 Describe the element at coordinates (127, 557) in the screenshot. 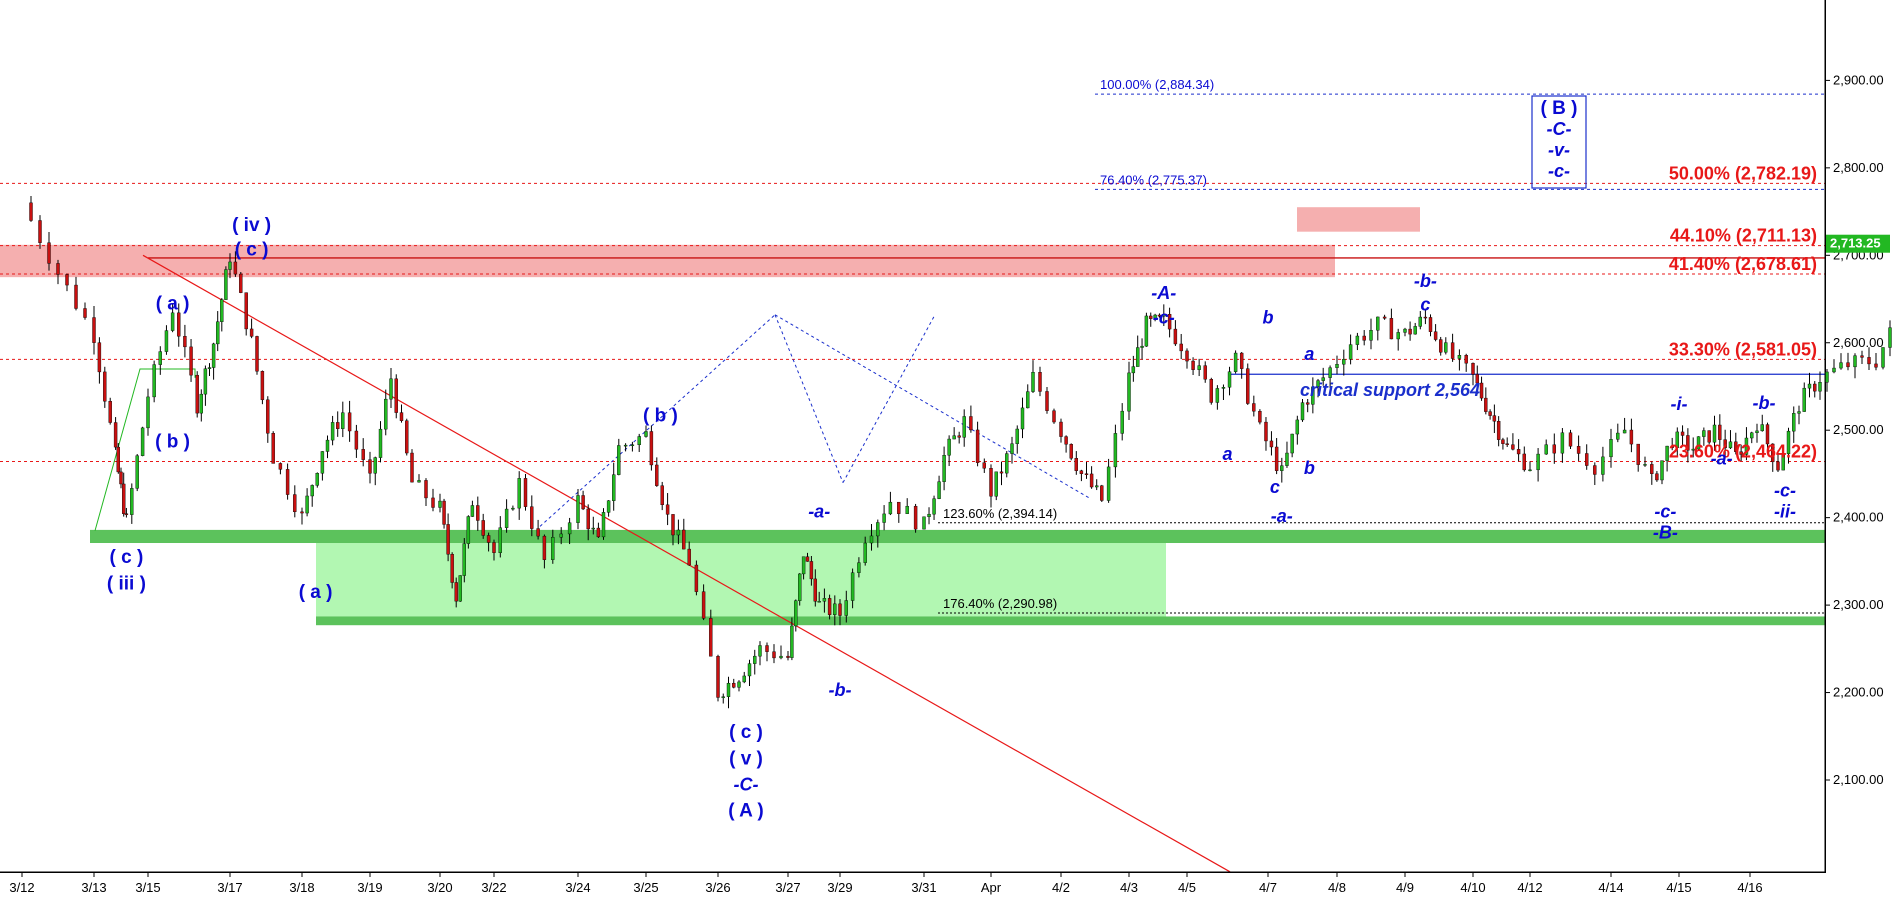

I see `wave-label: ( c )` at that location.